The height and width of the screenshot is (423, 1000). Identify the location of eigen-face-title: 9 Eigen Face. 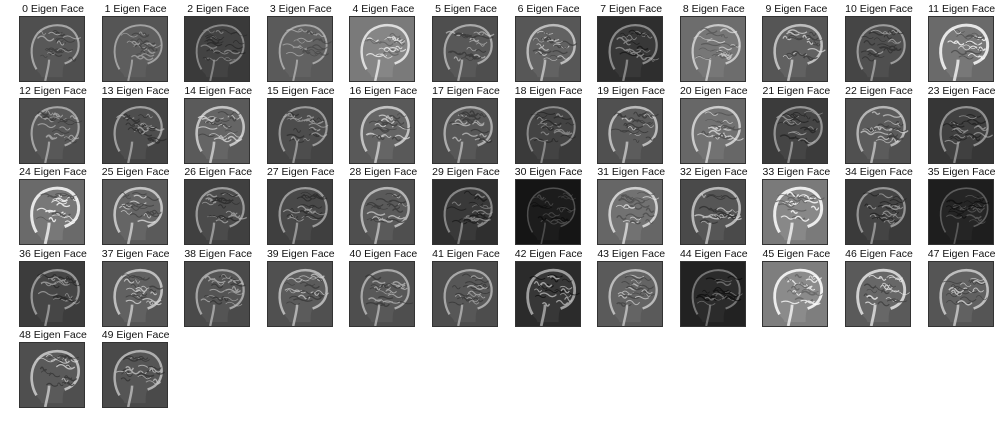
(796, 9).